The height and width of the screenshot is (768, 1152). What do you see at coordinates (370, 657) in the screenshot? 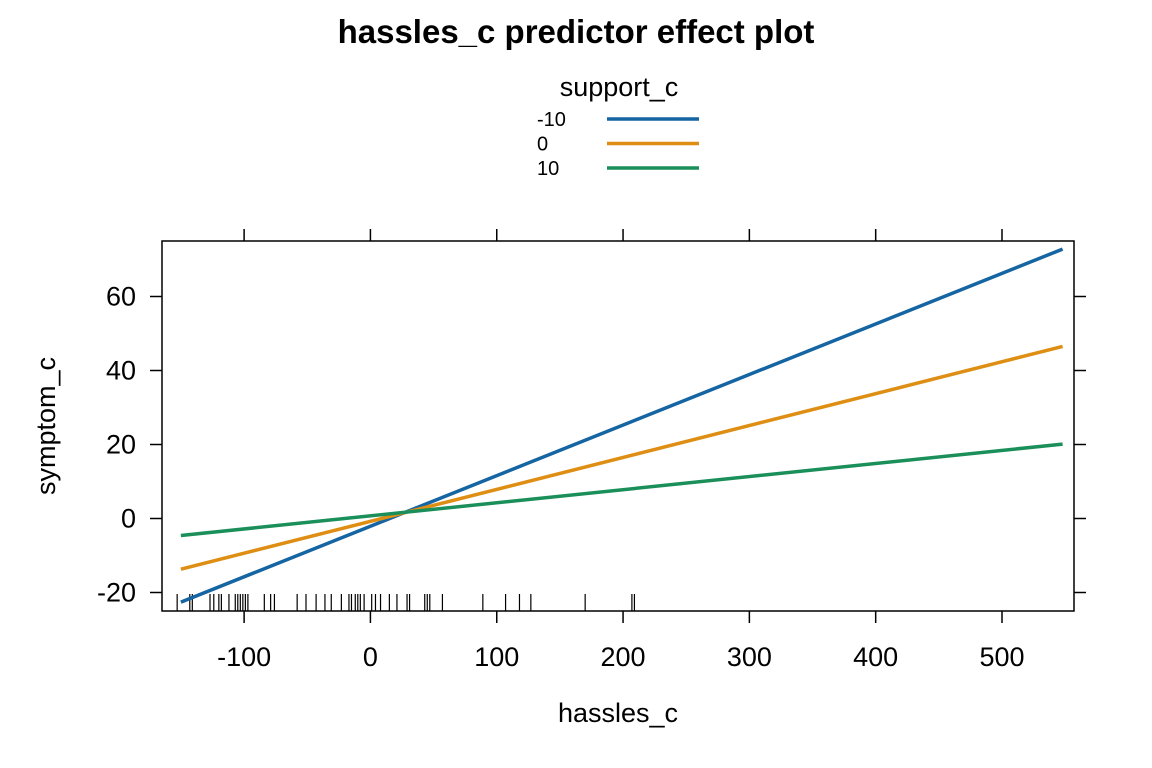
I see `x-tick-label: 0` at bounding box center [370, 657].